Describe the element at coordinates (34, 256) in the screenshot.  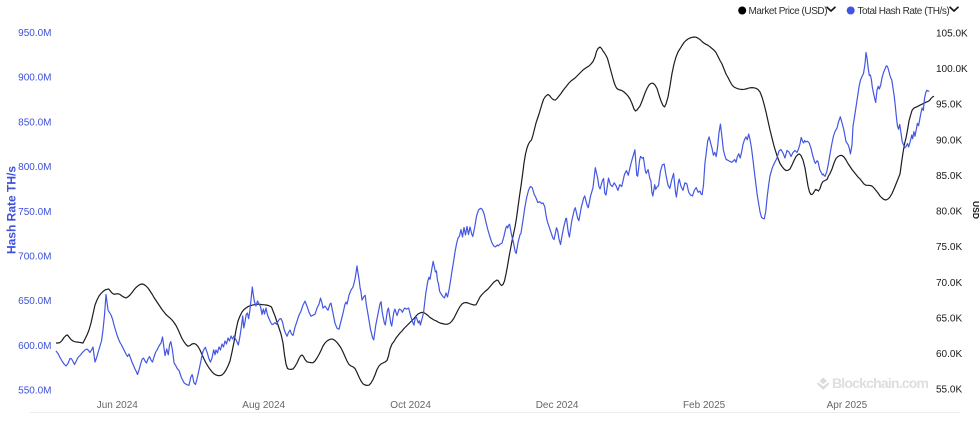
I see `svg-text: 700.0M` at that location.